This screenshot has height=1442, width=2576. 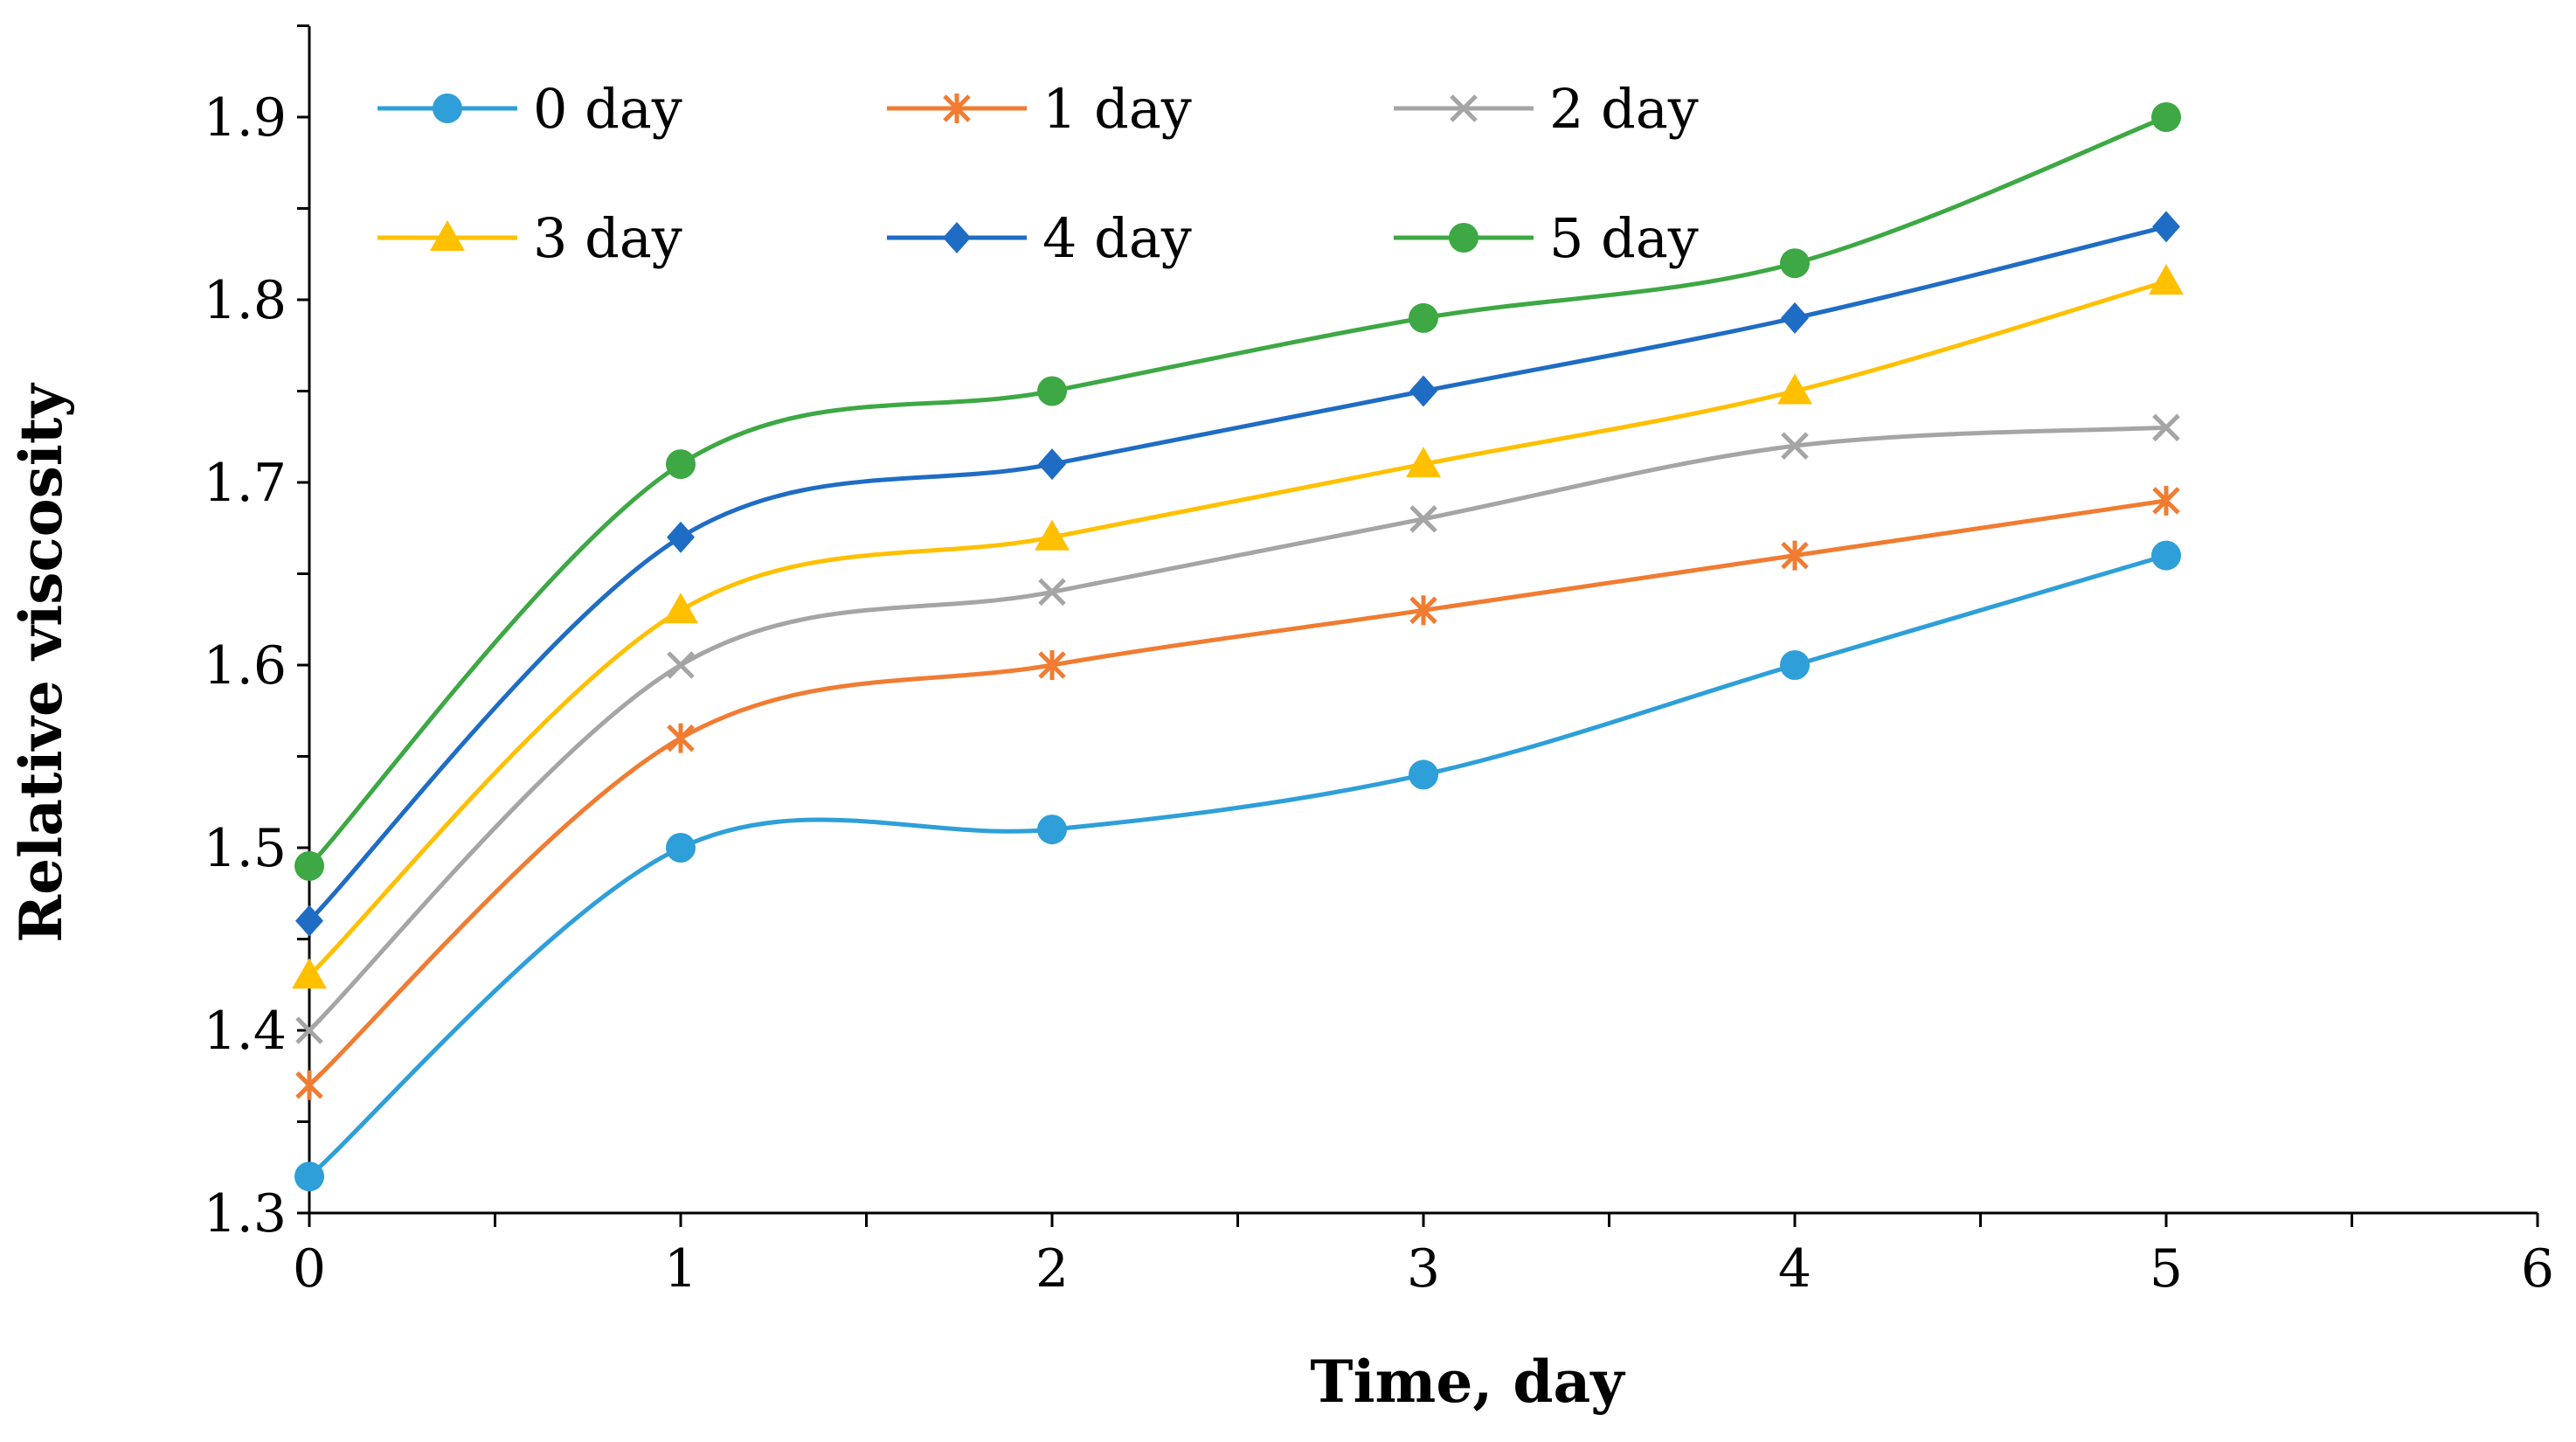 What do you see at coordinates (41, 663) in the screenshot?
I see `y-axis-title: Relative viscosity` at bounding box center [41, 663].